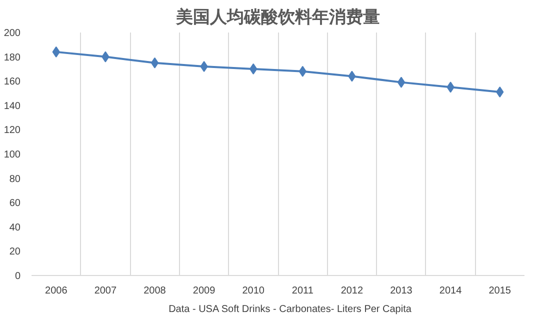 The width and height of the screenshot is (539, 322). What do you see at coordinates (12, 155) in the screenshot?
I see `y-tick-label: 100` at bounding box center [12, 155].